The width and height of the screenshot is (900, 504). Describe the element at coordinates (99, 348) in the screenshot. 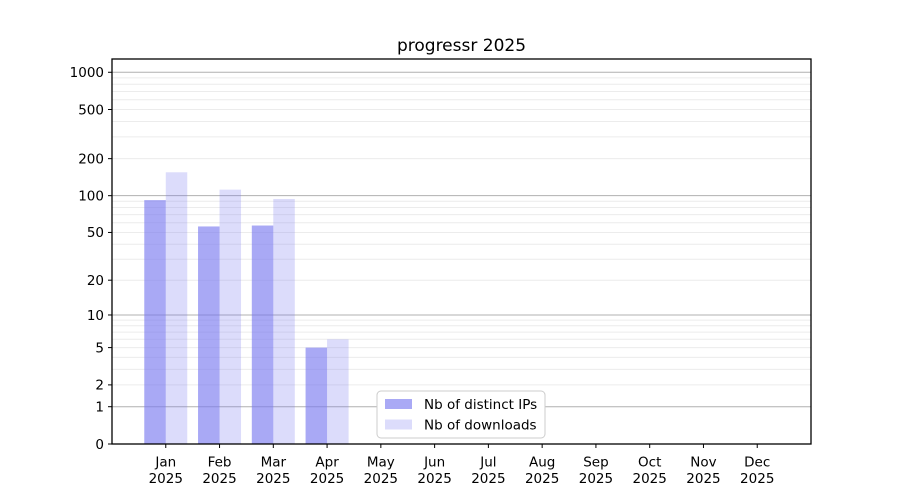

I see `y-tick-label: 5` at that location.